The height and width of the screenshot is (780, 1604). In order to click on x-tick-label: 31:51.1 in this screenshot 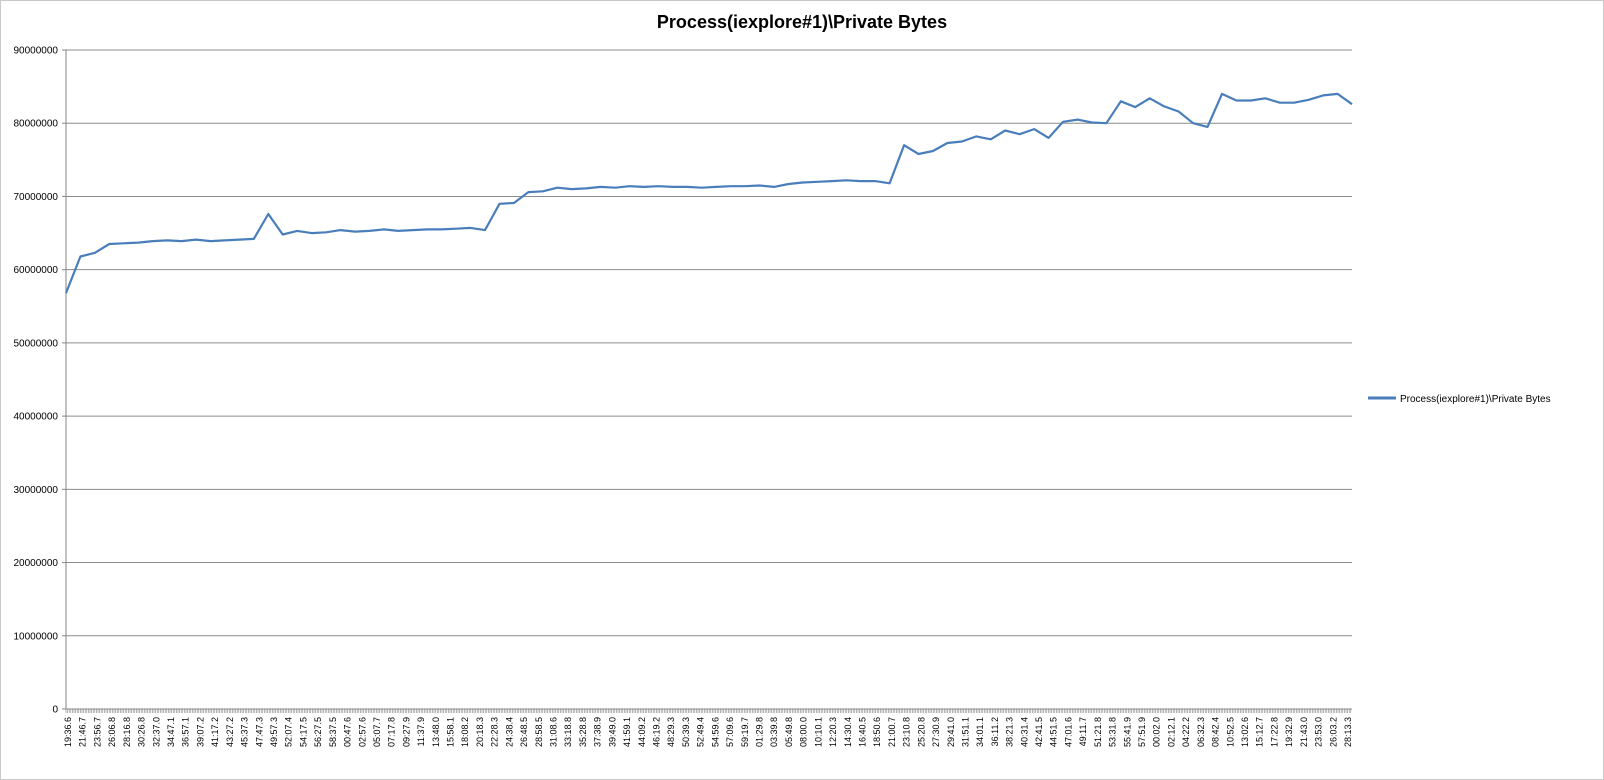, I will do `click(966, 732)`.